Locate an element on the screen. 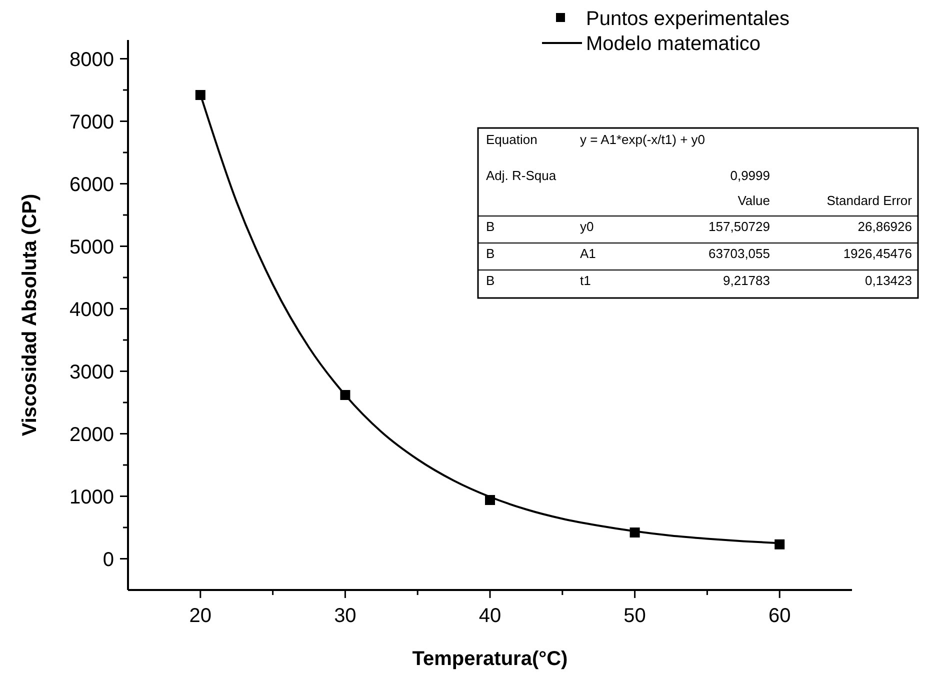 This screenshot has height=685, width=927. annotation: Adj. R-Squa is located at coordinates (521, 175).